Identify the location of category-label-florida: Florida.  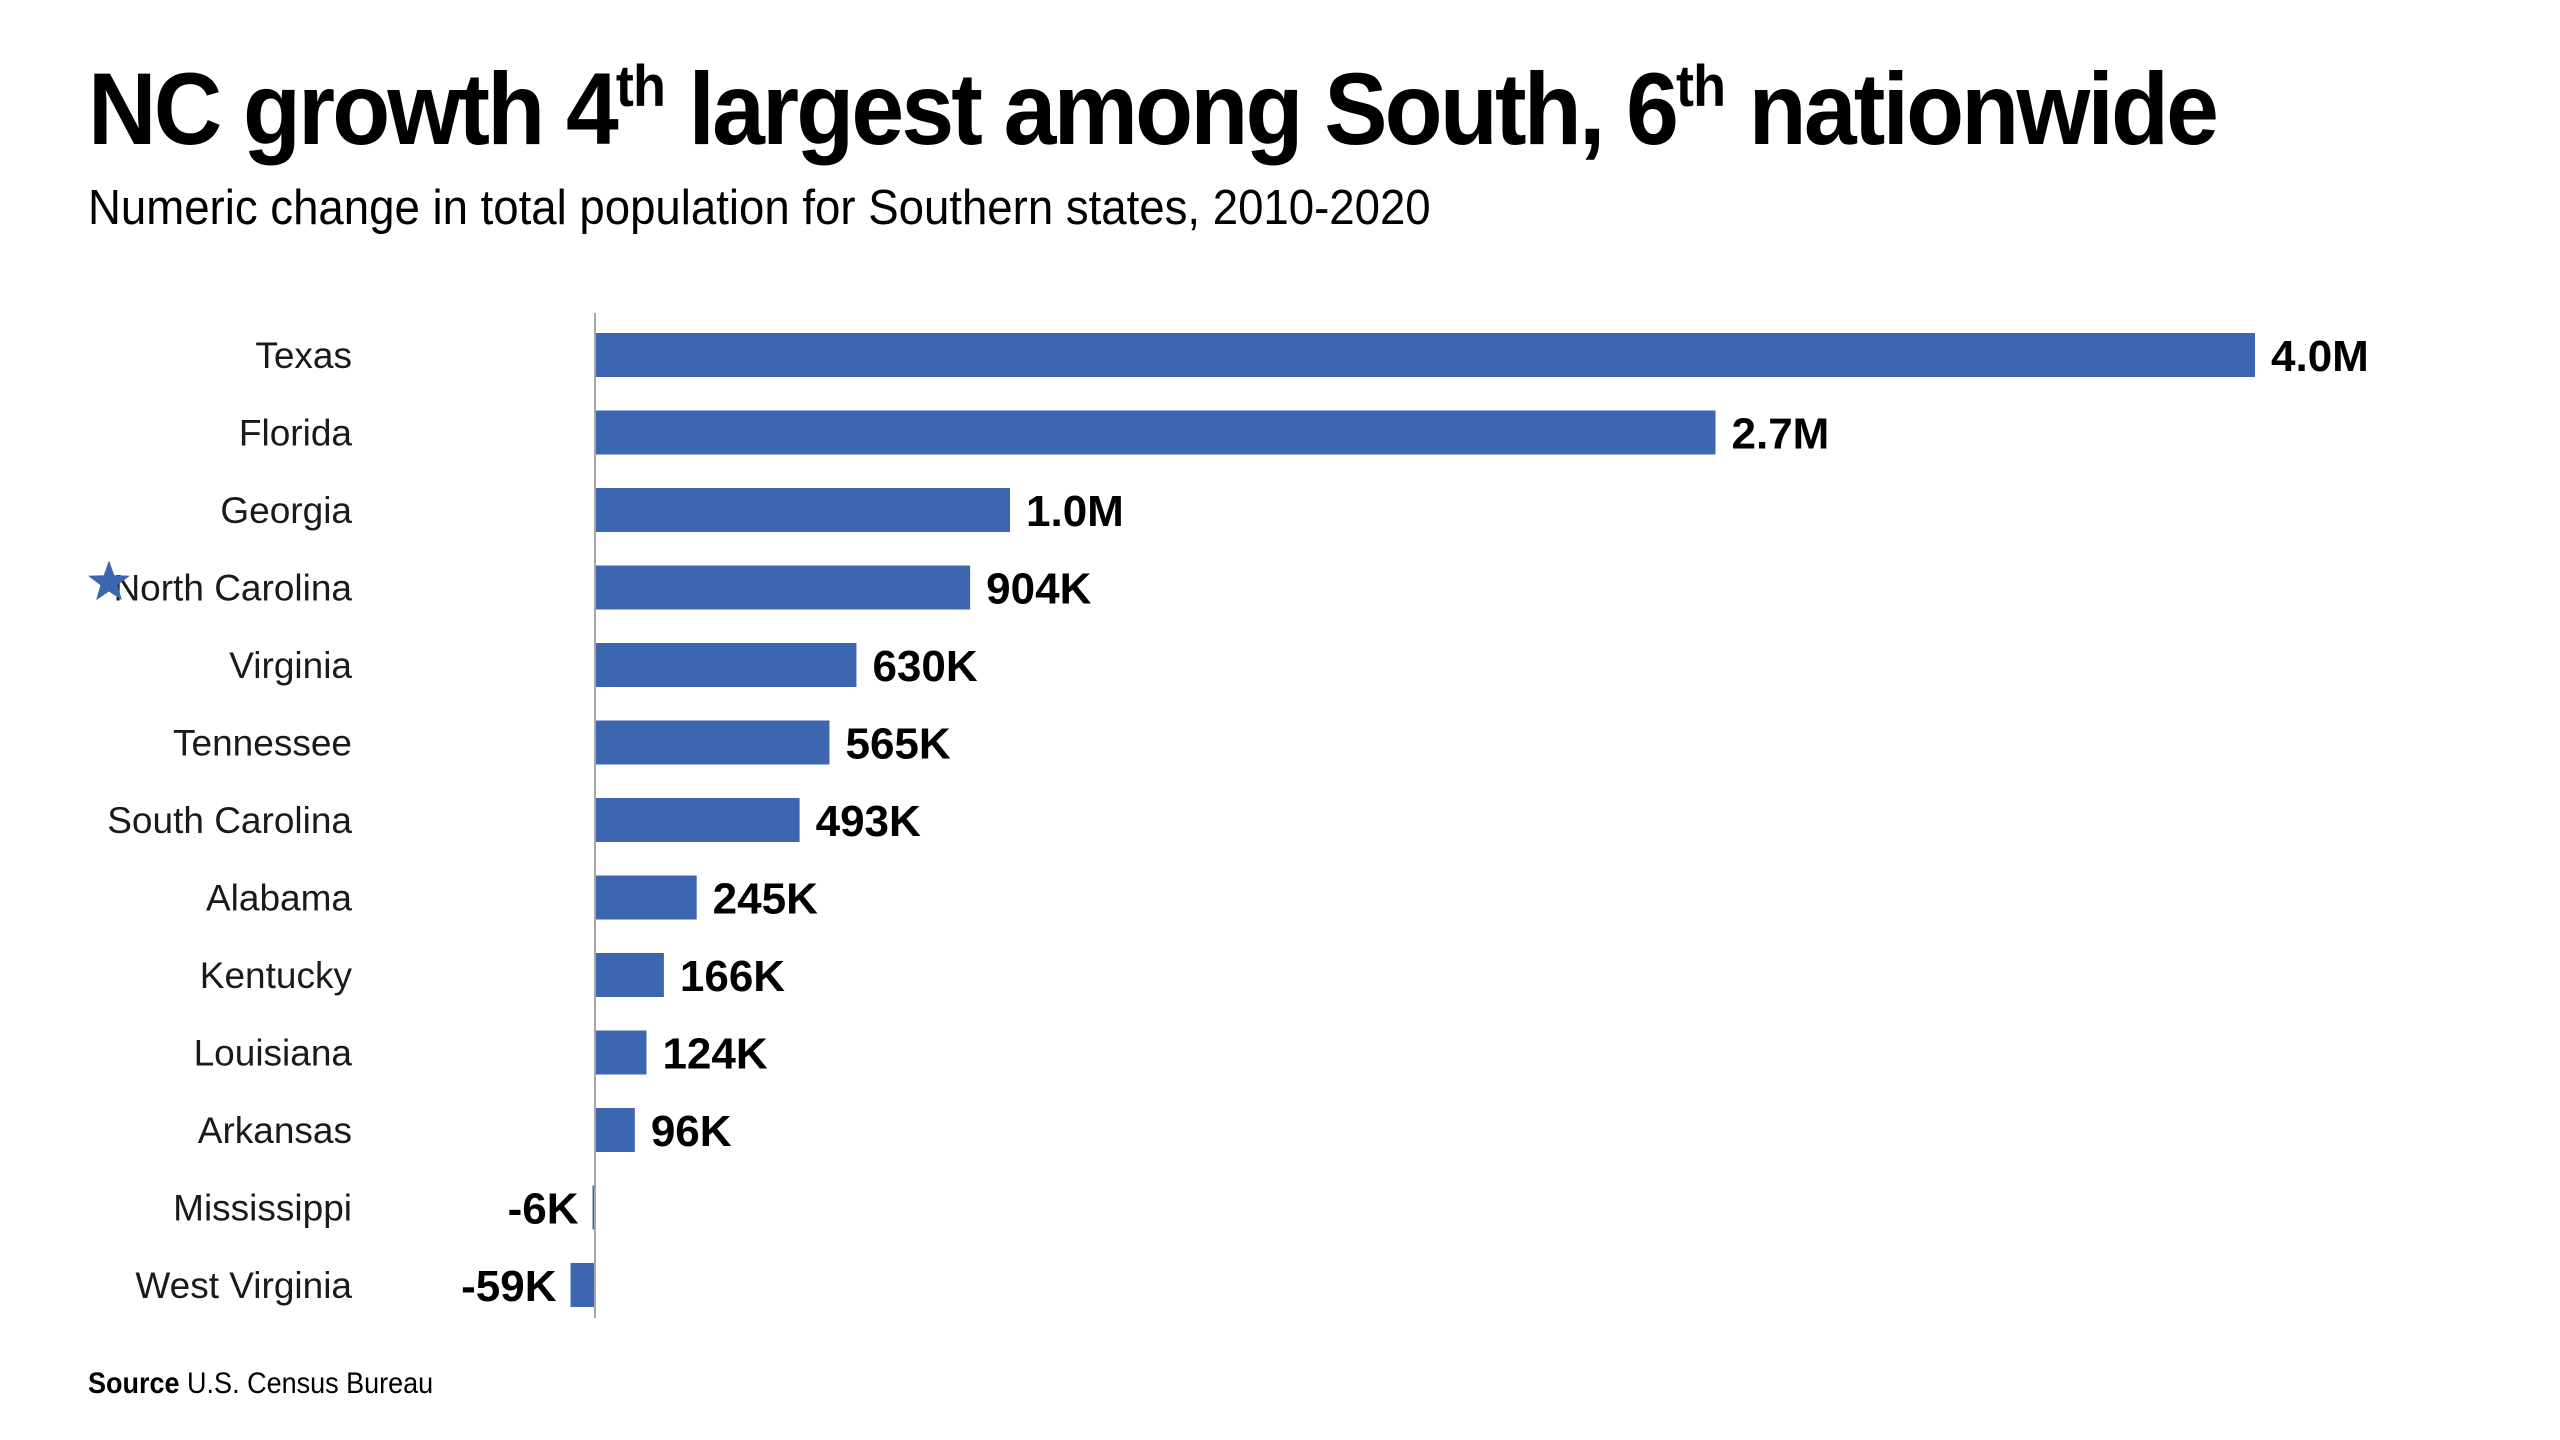
(296, 433).